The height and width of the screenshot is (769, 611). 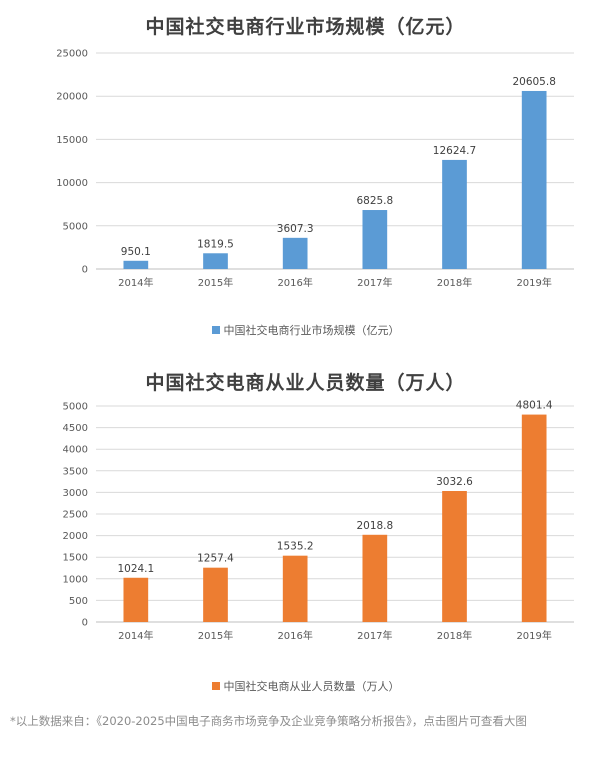 I want to click on chart-legend: 中国社交电商行业市场规模（亿元）, so click(x=305, y=330).